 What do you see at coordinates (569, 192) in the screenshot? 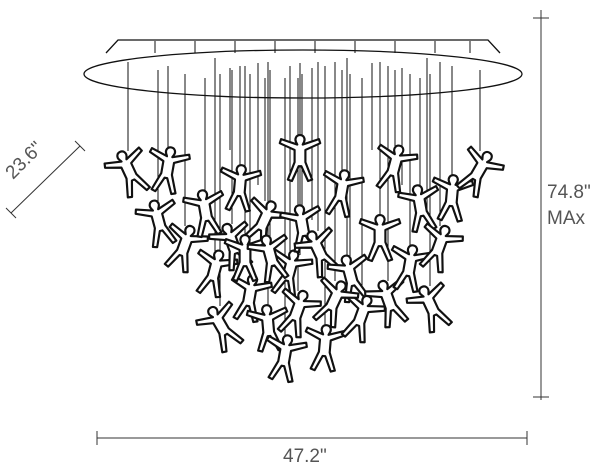
I see `height-label: 74.8"` at bounding box center [569, 192].